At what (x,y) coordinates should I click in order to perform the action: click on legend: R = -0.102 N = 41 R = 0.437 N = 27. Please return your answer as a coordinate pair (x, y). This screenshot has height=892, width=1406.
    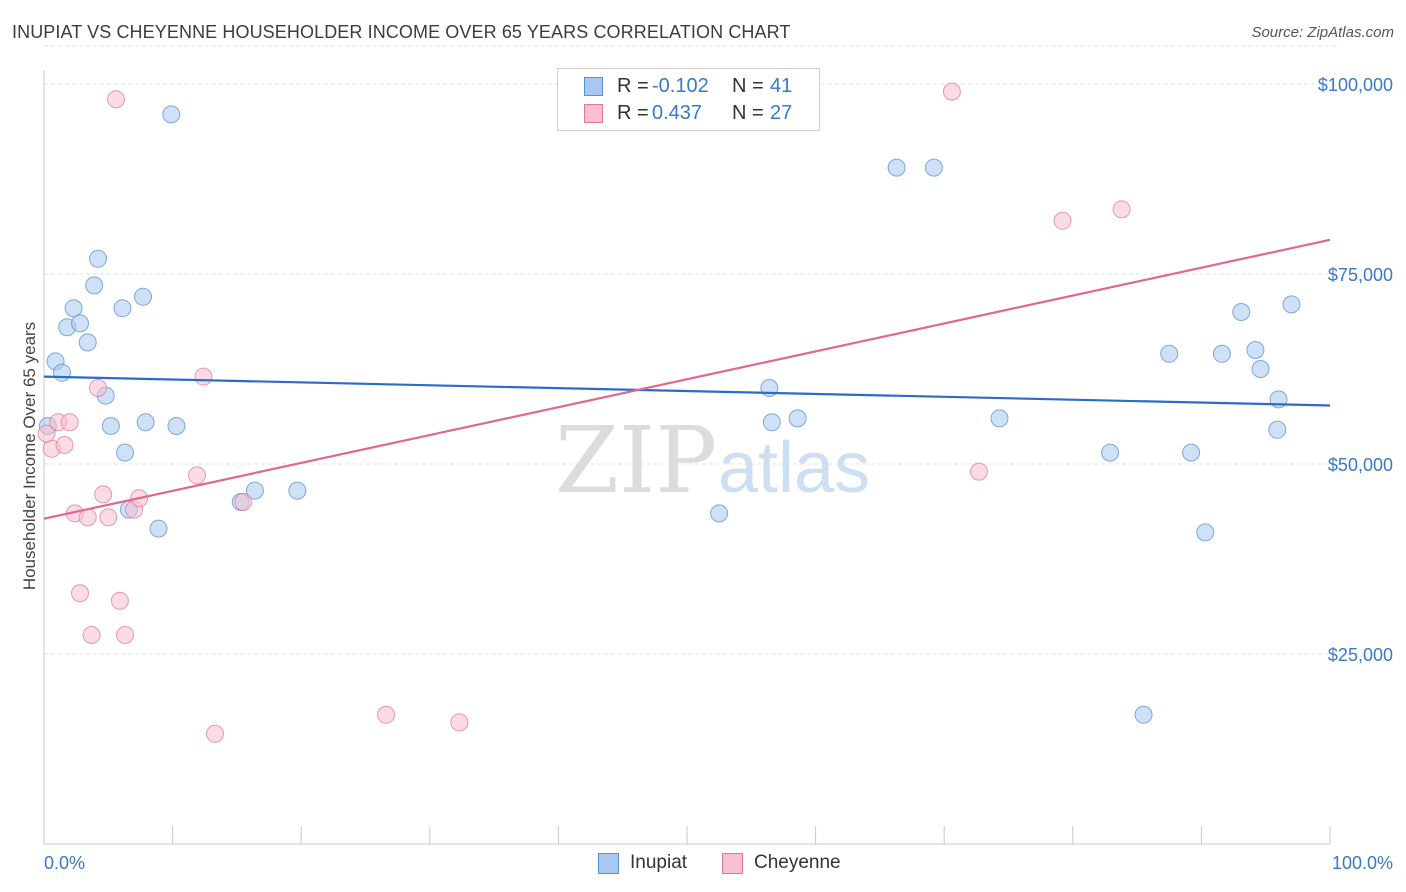
    Looking at the image, I should click on (688, 99).